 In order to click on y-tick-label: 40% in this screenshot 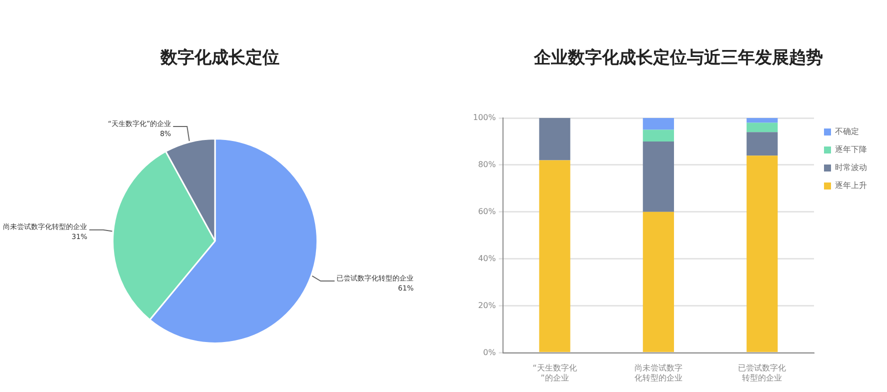, I will do `click(487, 258)`.